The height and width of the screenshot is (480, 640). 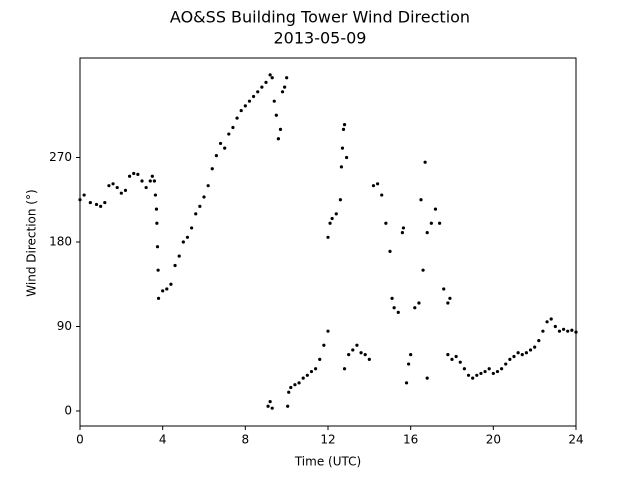 I want to click on y-tick-label: 90, so click(x=64, y=326).